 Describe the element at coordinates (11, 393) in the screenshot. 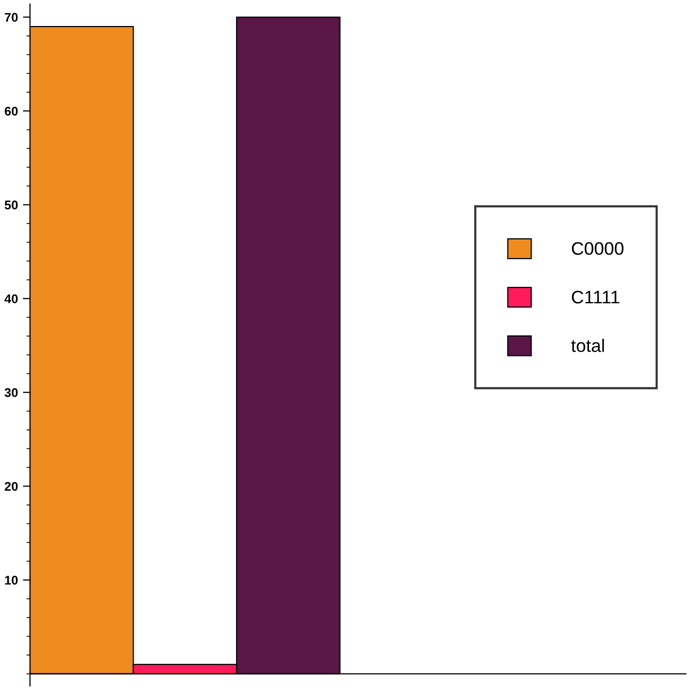

I see `y-tick-label: 30` at that location.